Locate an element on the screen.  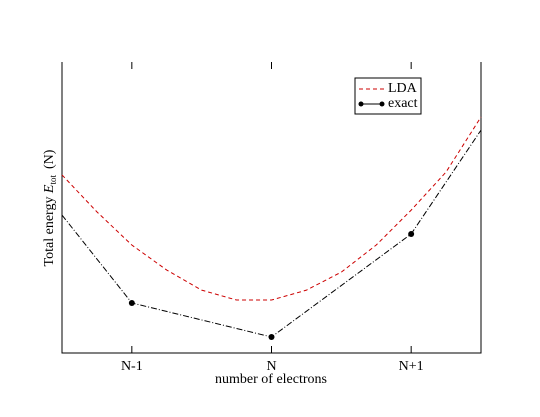
legend-box is located at coordinates (388, 96).